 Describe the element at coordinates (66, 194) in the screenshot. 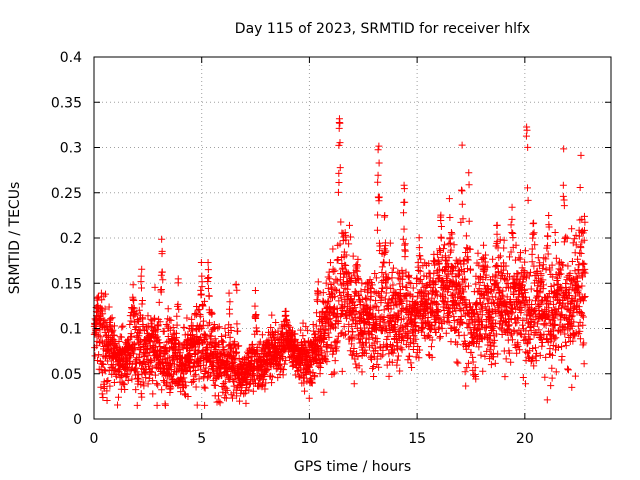

I see `y-tick-label: 0.25` at that location.